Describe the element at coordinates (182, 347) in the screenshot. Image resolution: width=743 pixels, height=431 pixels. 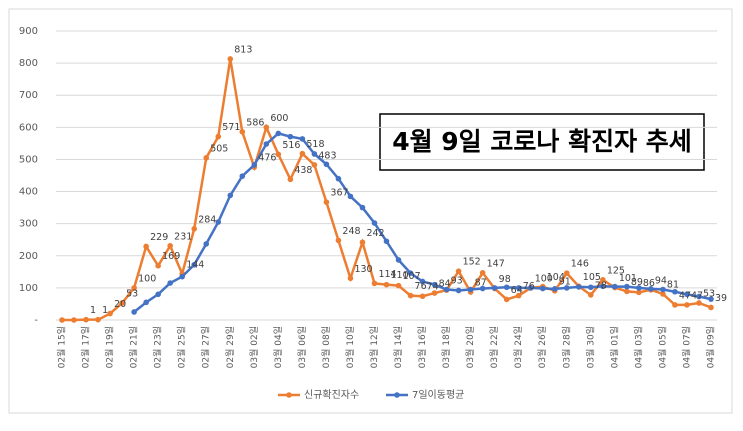
I see `x-tick-label: 02월 25일` at that location.